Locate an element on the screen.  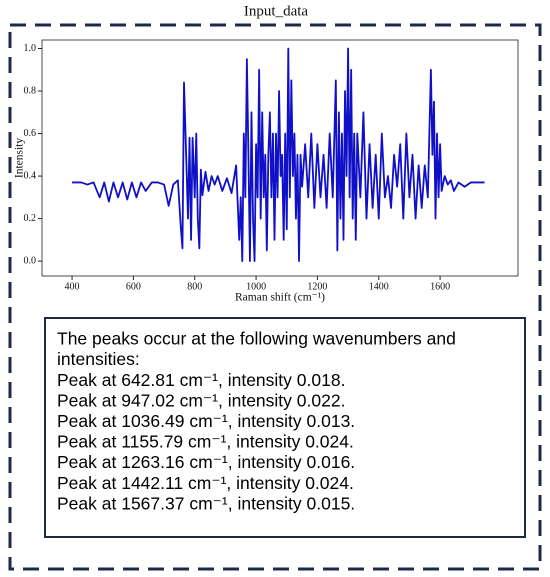
x-axis-label: Raman shift (cm⁻¹) is located at coordinates (280, 298).